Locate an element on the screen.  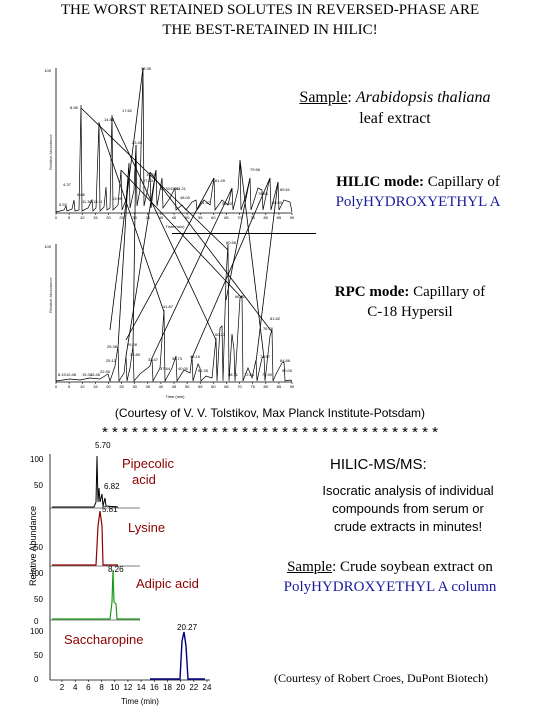
svg-text: 32.47 is located at coordinates (153, 359).